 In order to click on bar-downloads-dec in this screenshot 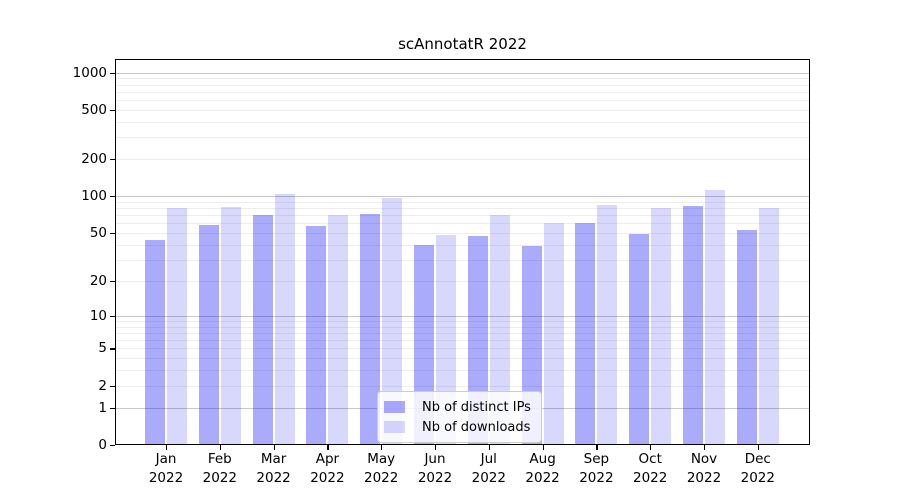, I will do `click(768, 326)`.